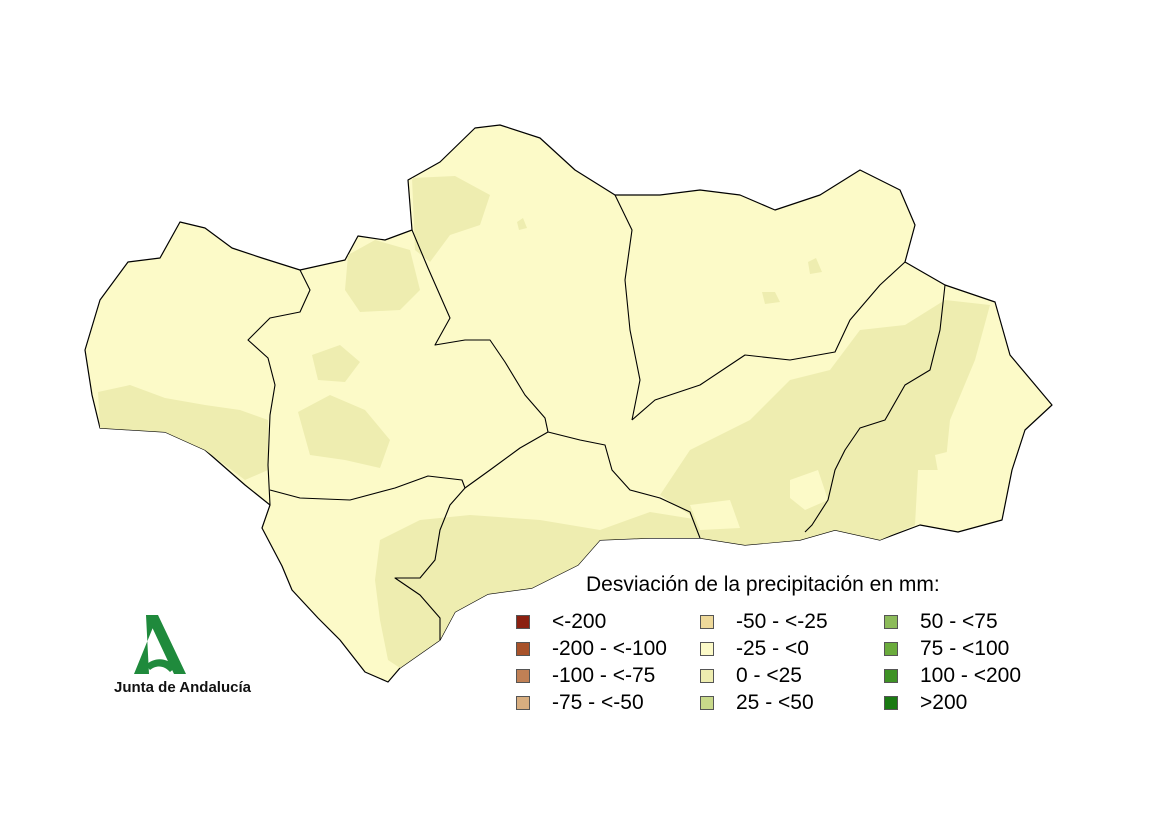  Describe the element at coordinates (336, 363) in the screenshot. I see `zone-sevilla-center` at that location.